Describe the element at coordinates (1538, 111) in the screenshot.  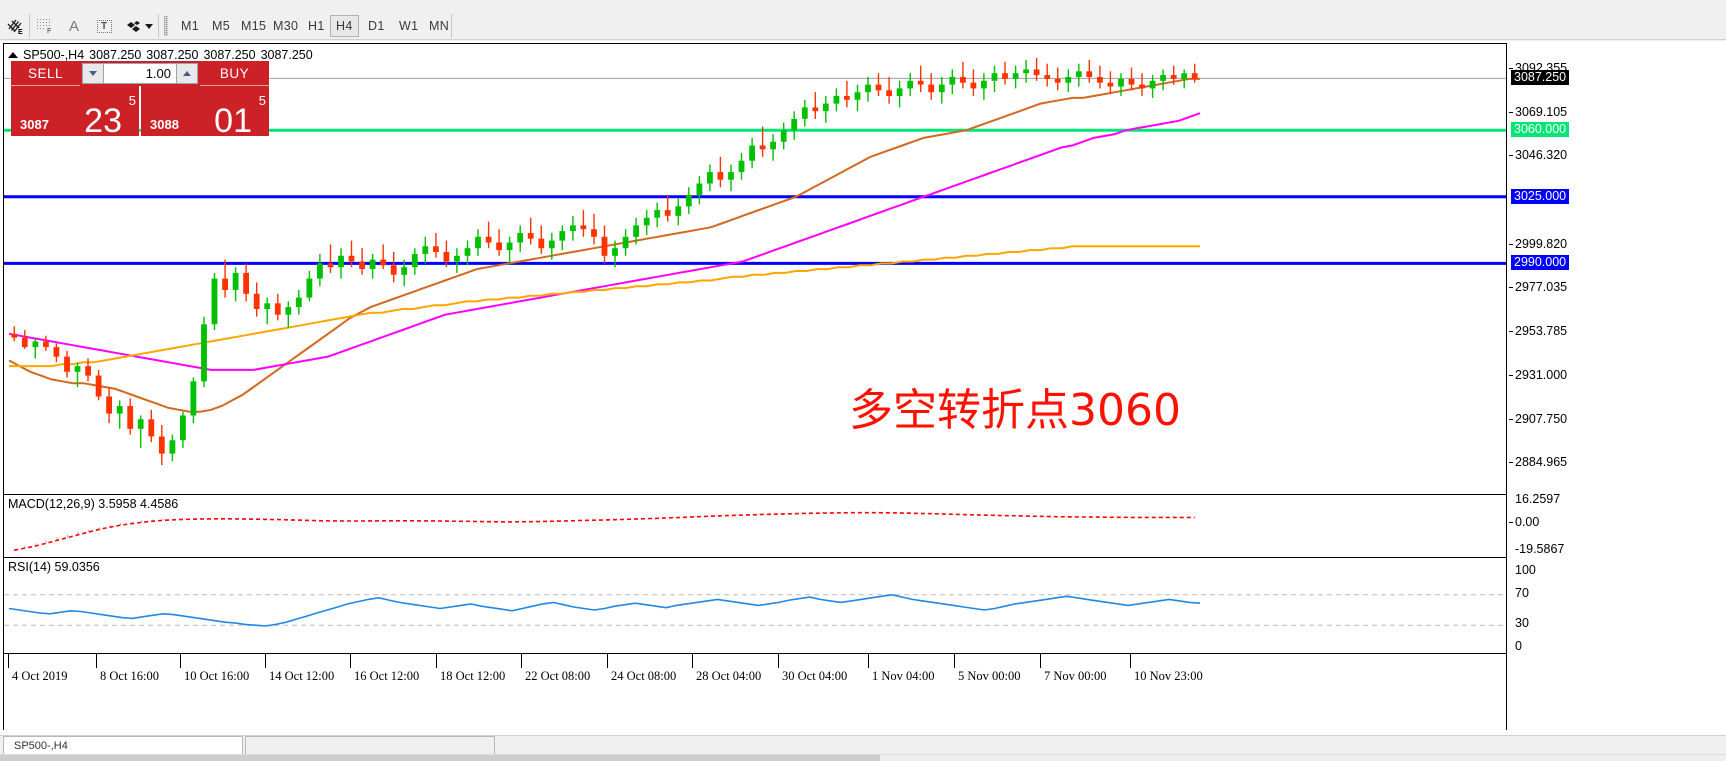
I see `price-tick-label: 3069.105` at that location.